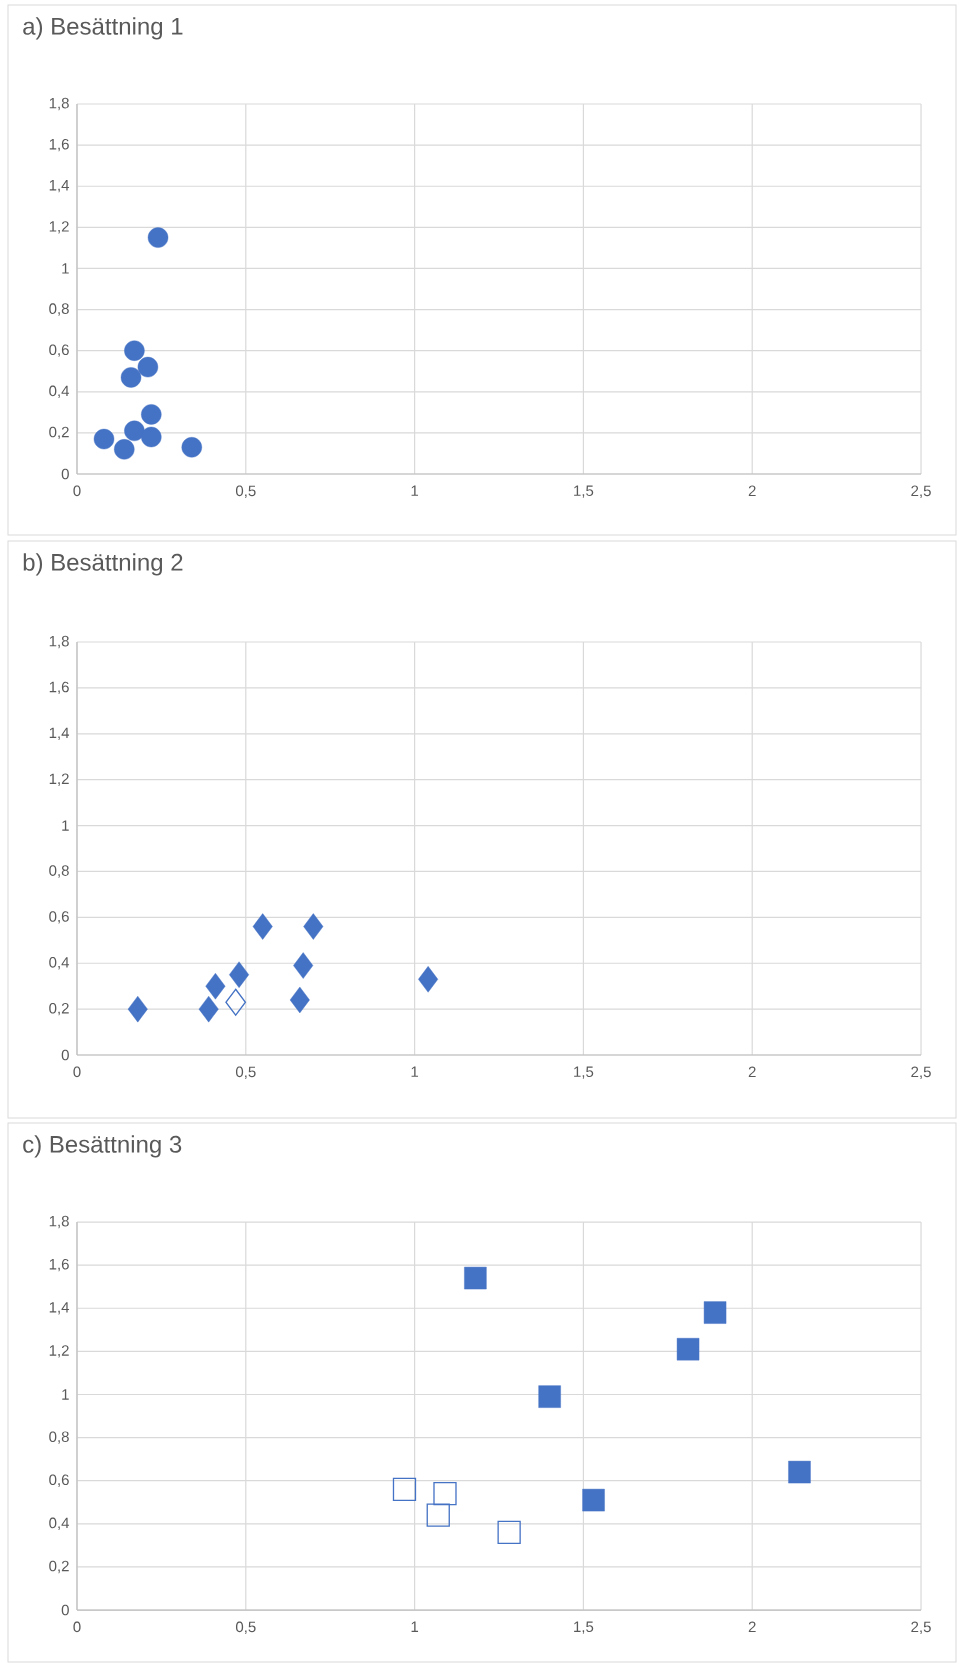 The height and width of the screenshot is (1664, 957). What do you see at coordinates (103, 564) in the screenshot?
I see `chart-title: b) Besättning 2` at bounding box center [103, 564].